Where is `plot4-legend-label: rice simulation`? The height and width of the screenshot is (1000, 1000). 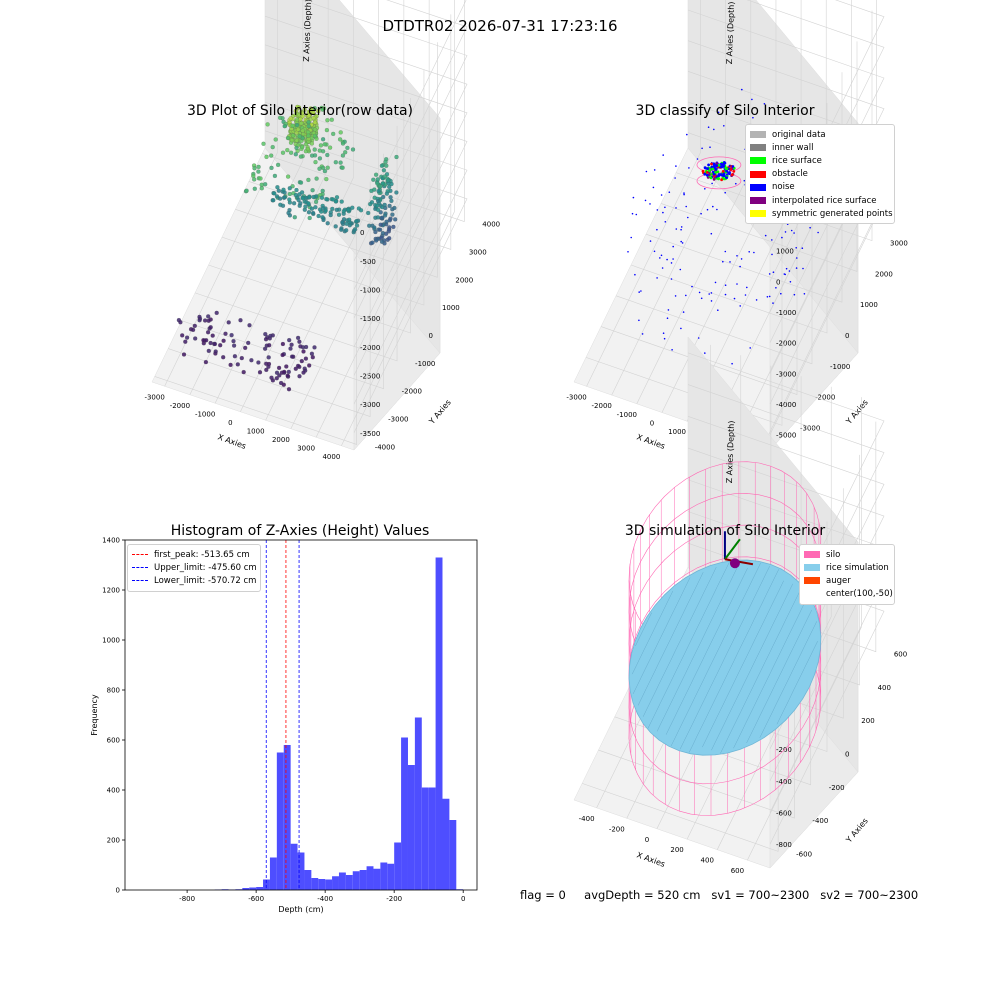 plot4-legend-label: rice simulation is located at coordinates (857, 567).